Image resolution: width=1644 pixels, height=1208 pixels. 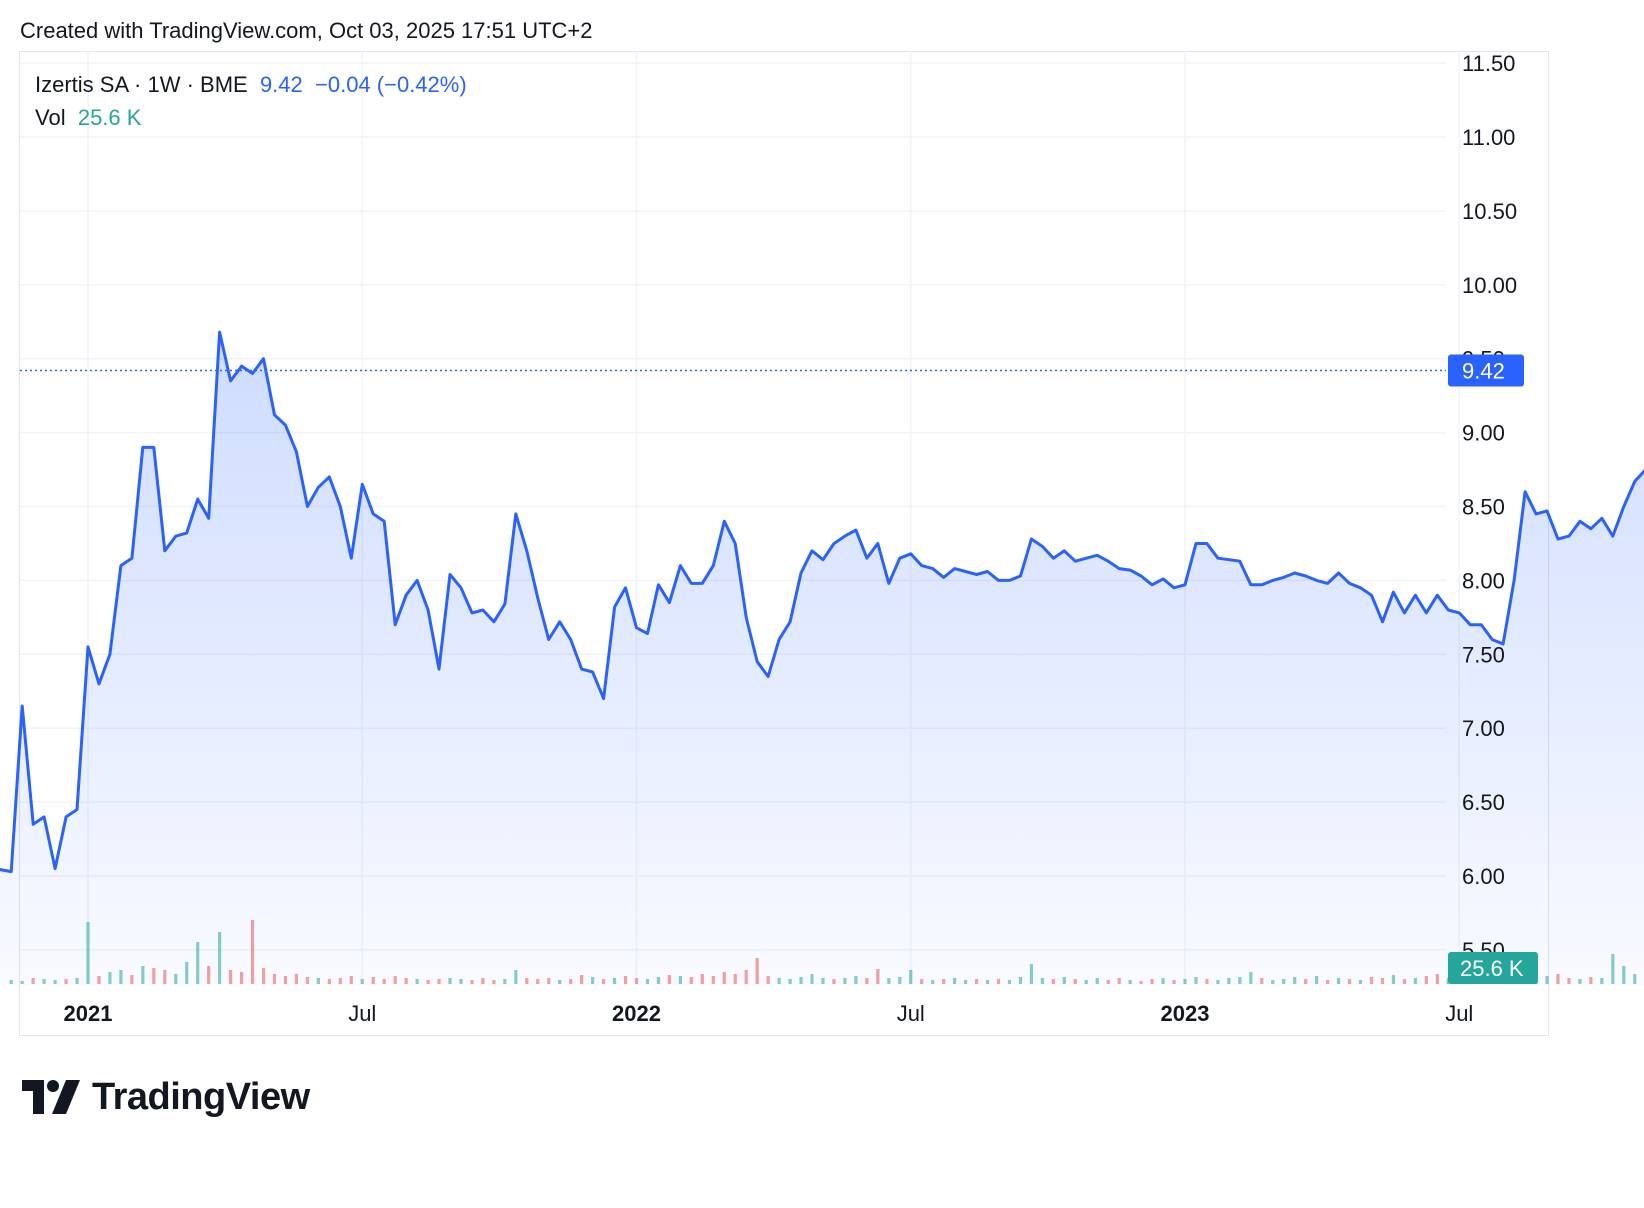 I want to click on volume-badge-text: 25.6 K, so click(x=1492, y=968).